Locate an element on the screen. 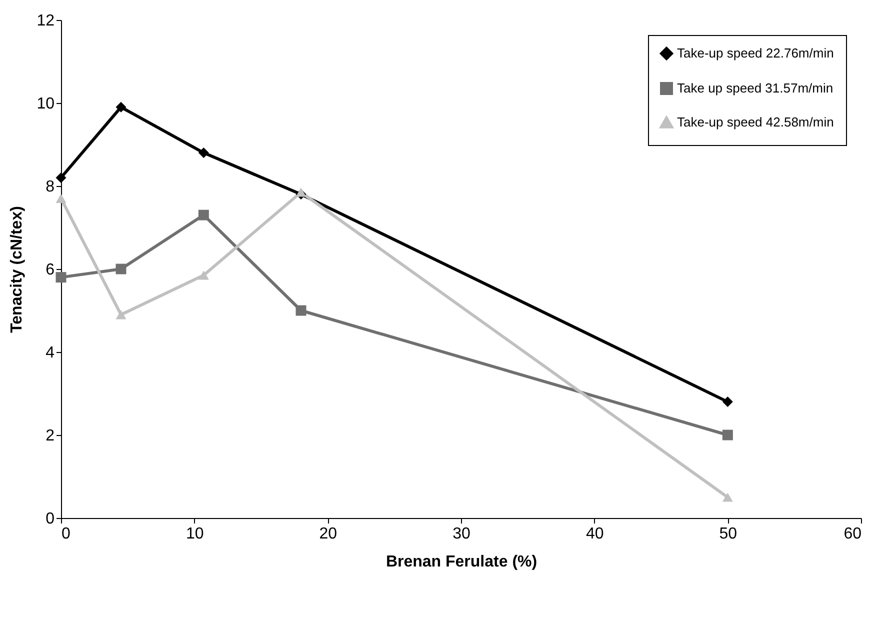 The image size is (888, 617). x-tick-label: 0 is located at coordinates (66, 534).